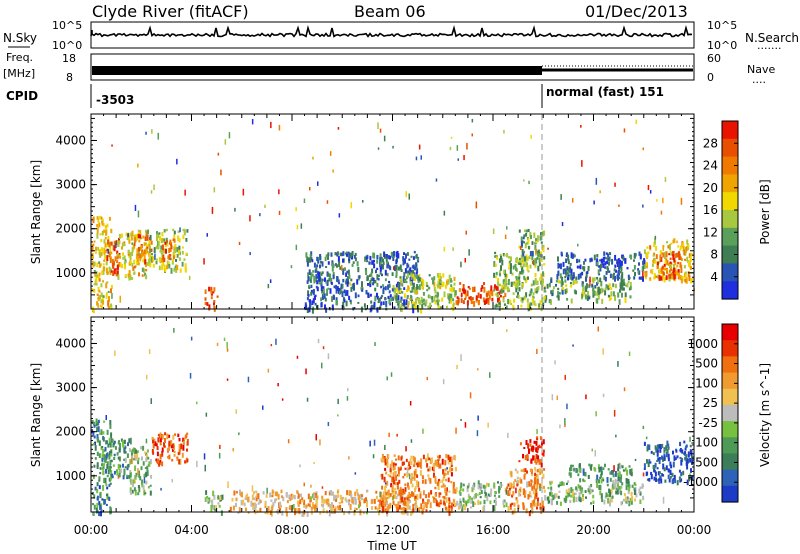 Image resolution: width=800 pixels, height=554 pixels. What do you see at coordinates (761, 69) in the screenshot?
I see `nave-label: Nave` at bounding box center [761, 69].